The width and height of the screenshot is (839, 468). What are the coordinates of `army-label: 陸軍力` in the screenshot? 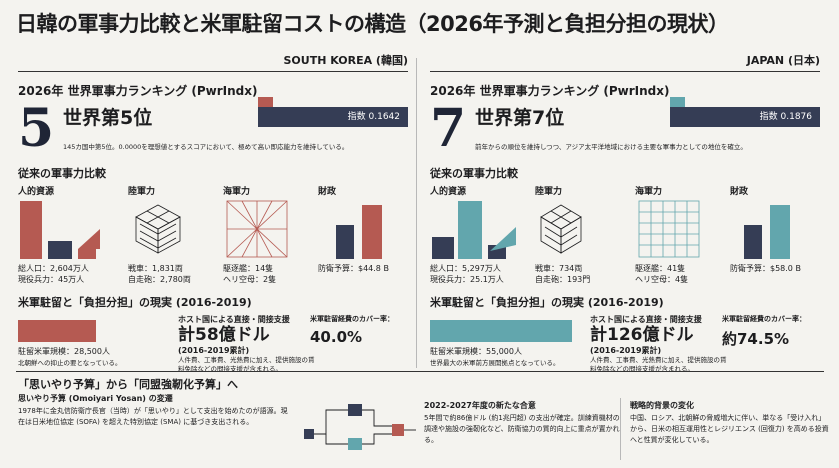 It's located at (549, 192).